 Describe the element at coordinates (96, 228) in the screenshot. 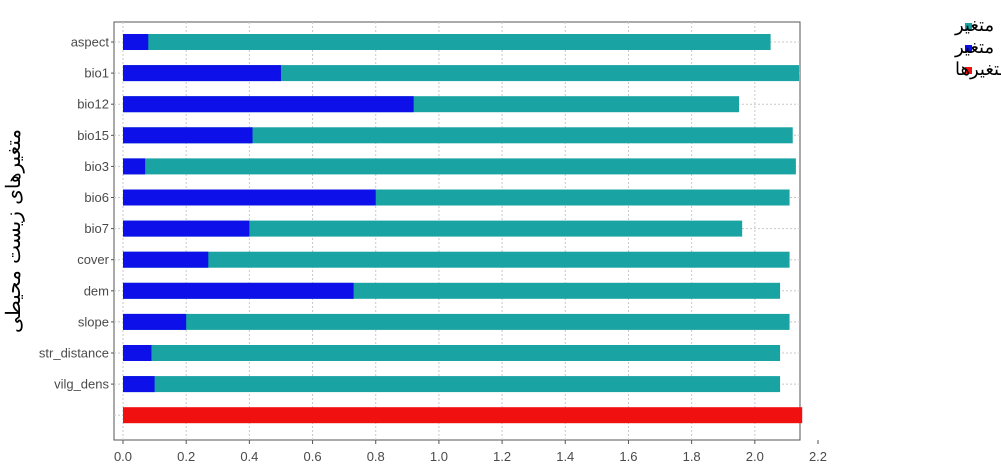

I see `y-tick-label: bio7` at that location.